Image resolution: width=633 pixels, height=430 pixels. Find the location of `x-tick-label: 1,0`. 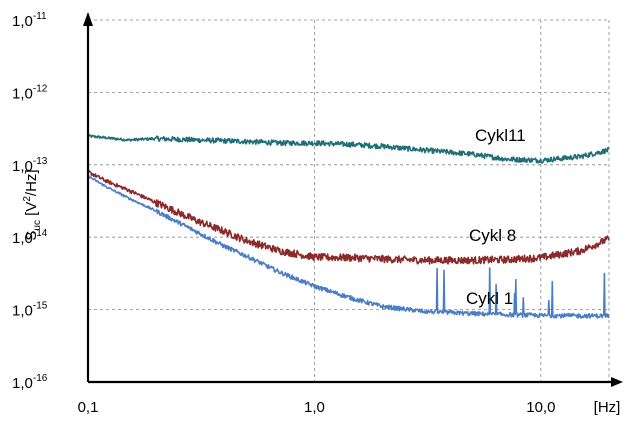

x-tick-label: 1,0 is located at coordinates (314, 407).